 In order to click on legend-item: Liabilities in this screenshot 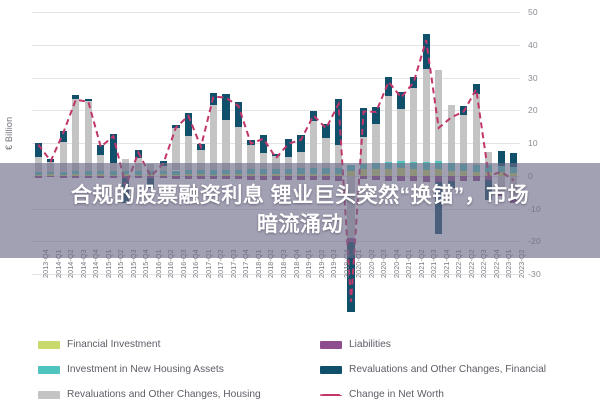, I will do `click(433, 344)`.